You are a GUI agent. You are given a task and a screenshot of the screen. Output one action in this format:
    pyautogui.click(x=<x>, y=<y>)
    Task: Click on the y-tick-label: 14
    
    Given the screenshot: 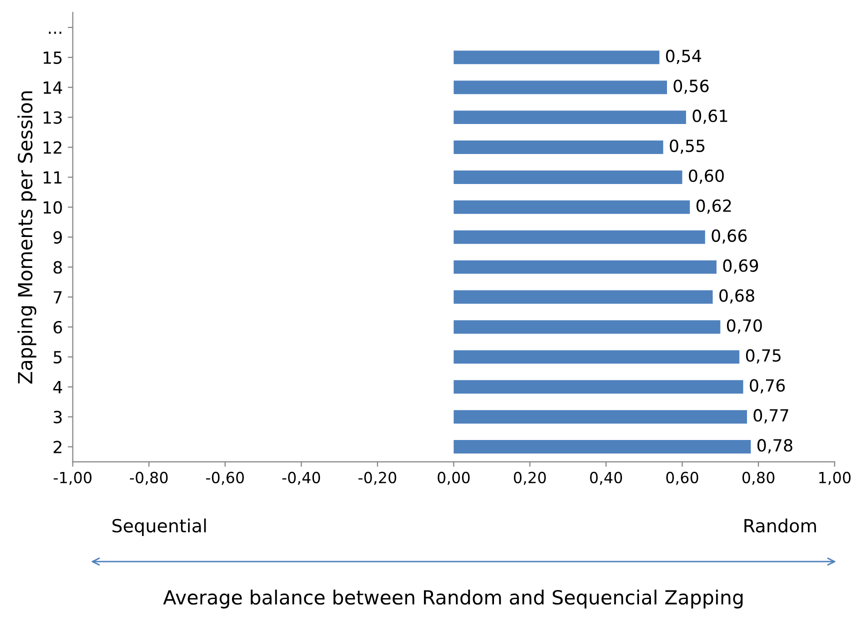 What is the action you would take?
    pyautogui.click(x=53, y=88)
    